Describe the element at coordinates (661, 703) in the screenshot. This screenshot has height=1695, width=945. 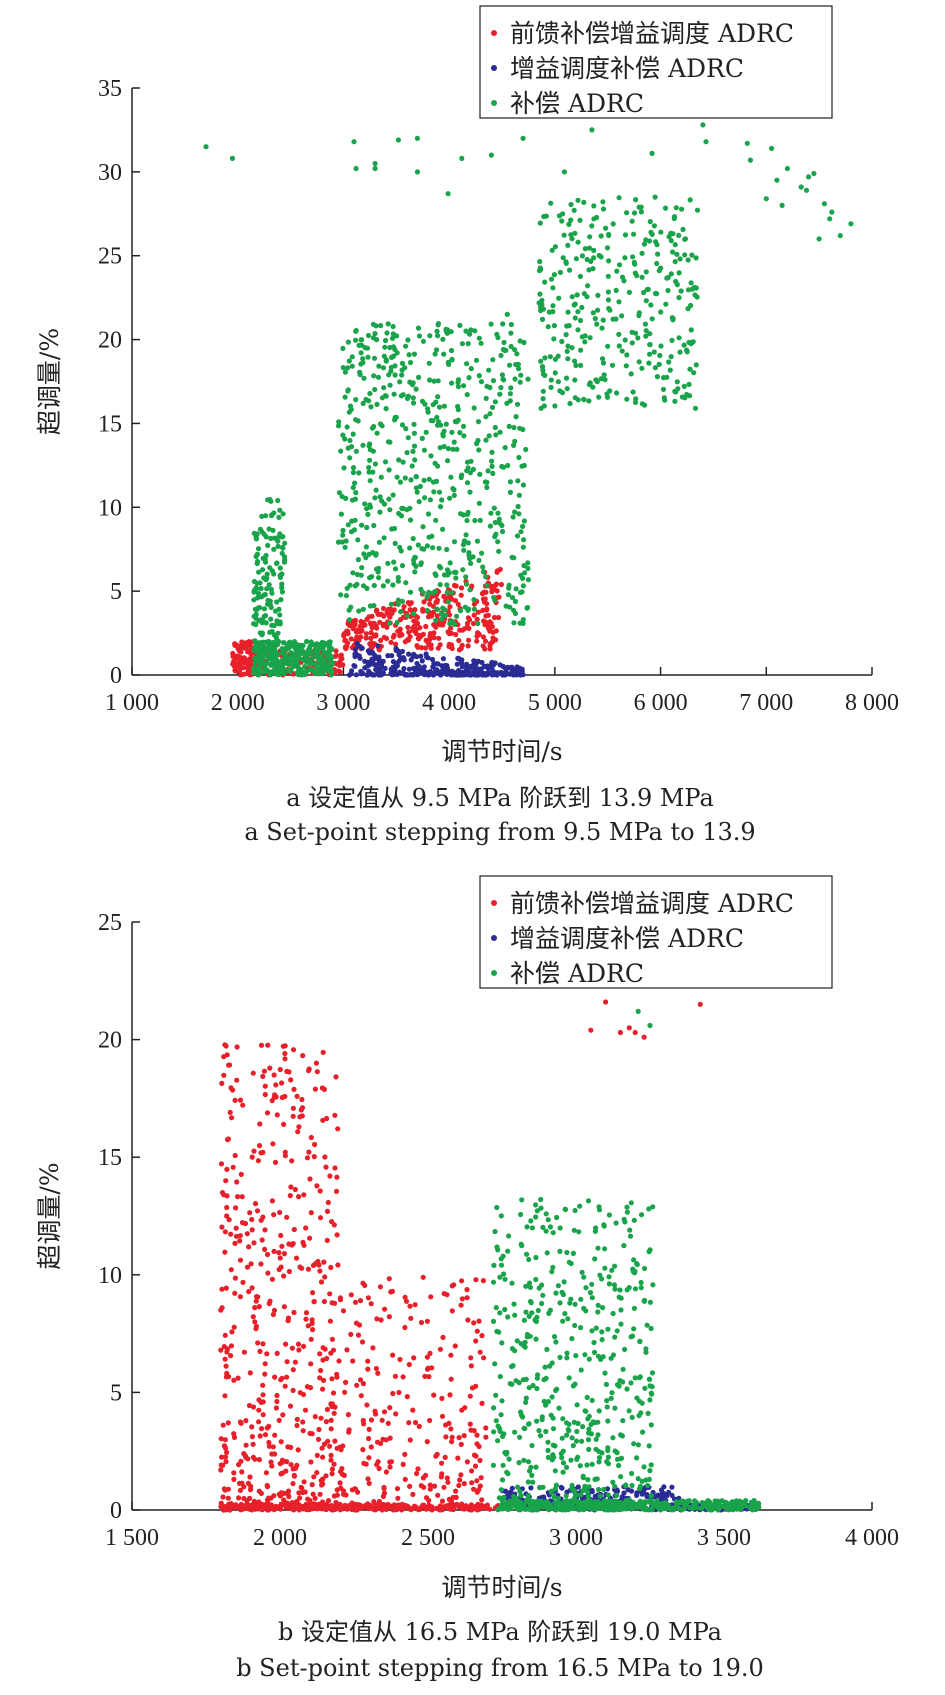
I see `x-tick-label: 6 000` at that location.